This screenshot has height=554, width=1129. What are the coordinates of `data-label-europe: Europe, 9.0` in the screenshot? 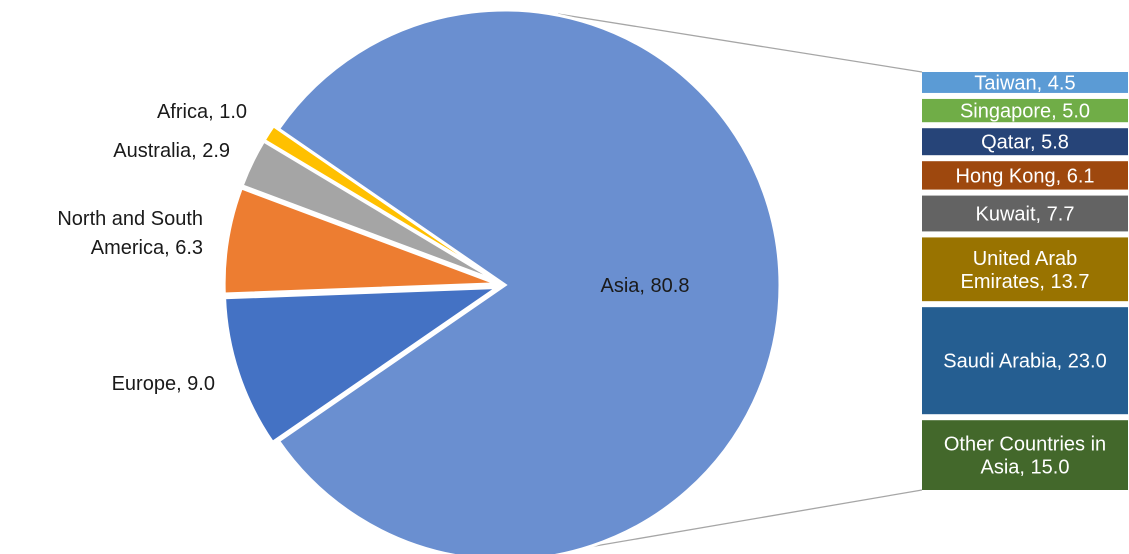 It's located at (163, 384).